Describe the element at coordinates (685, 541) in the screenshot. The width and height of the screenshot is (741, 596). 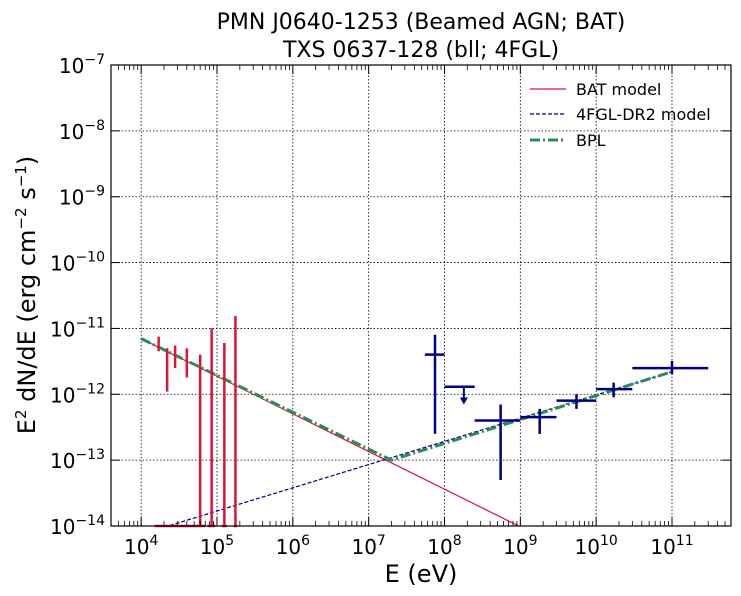
I see `x-tick-label-exponent: 11` at that location.